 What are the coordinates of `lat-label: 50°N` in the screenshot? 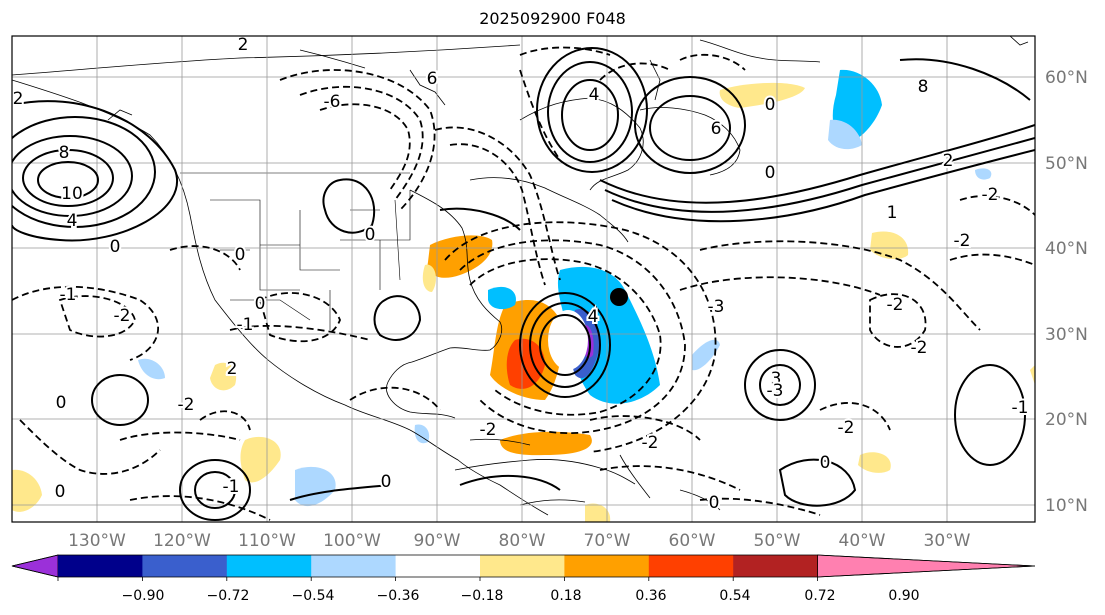 It's located at (1066, 164).